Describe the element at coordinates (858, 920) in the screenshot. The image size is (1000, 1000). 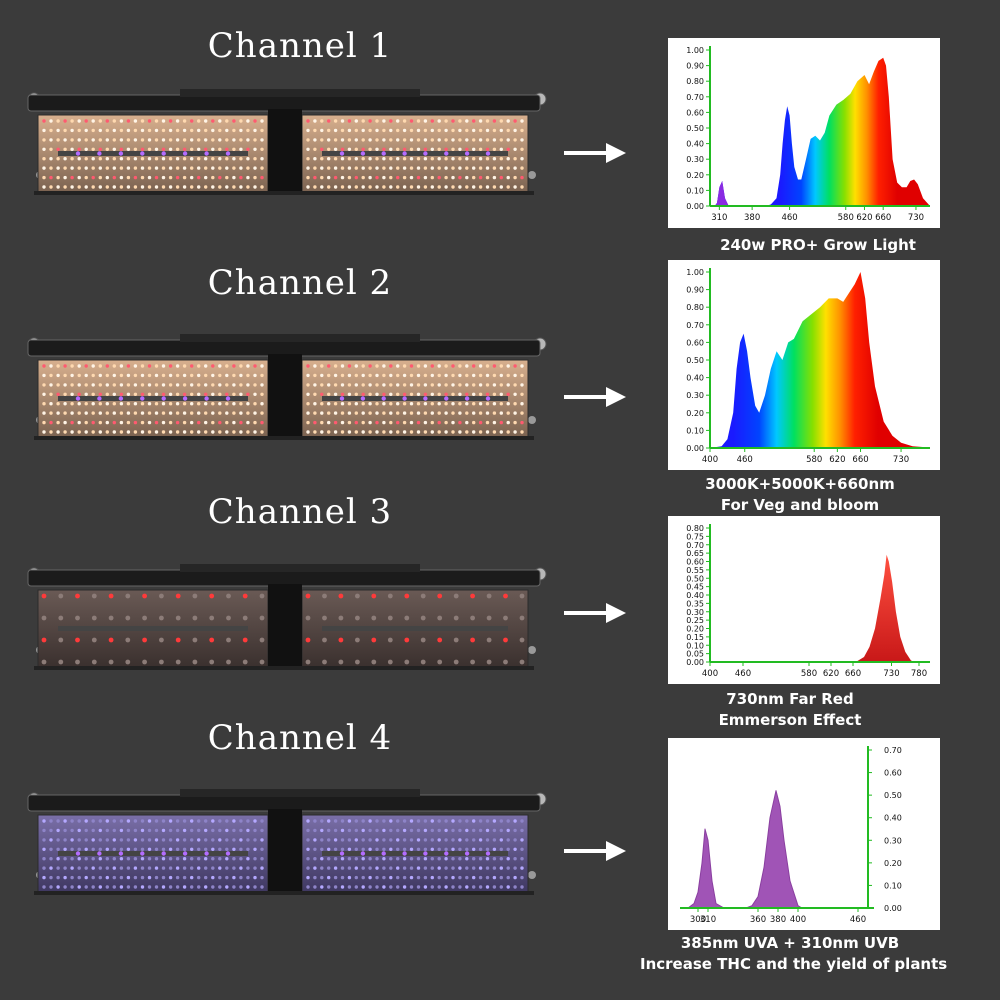
I see `x-tick-label: 460` at that location.